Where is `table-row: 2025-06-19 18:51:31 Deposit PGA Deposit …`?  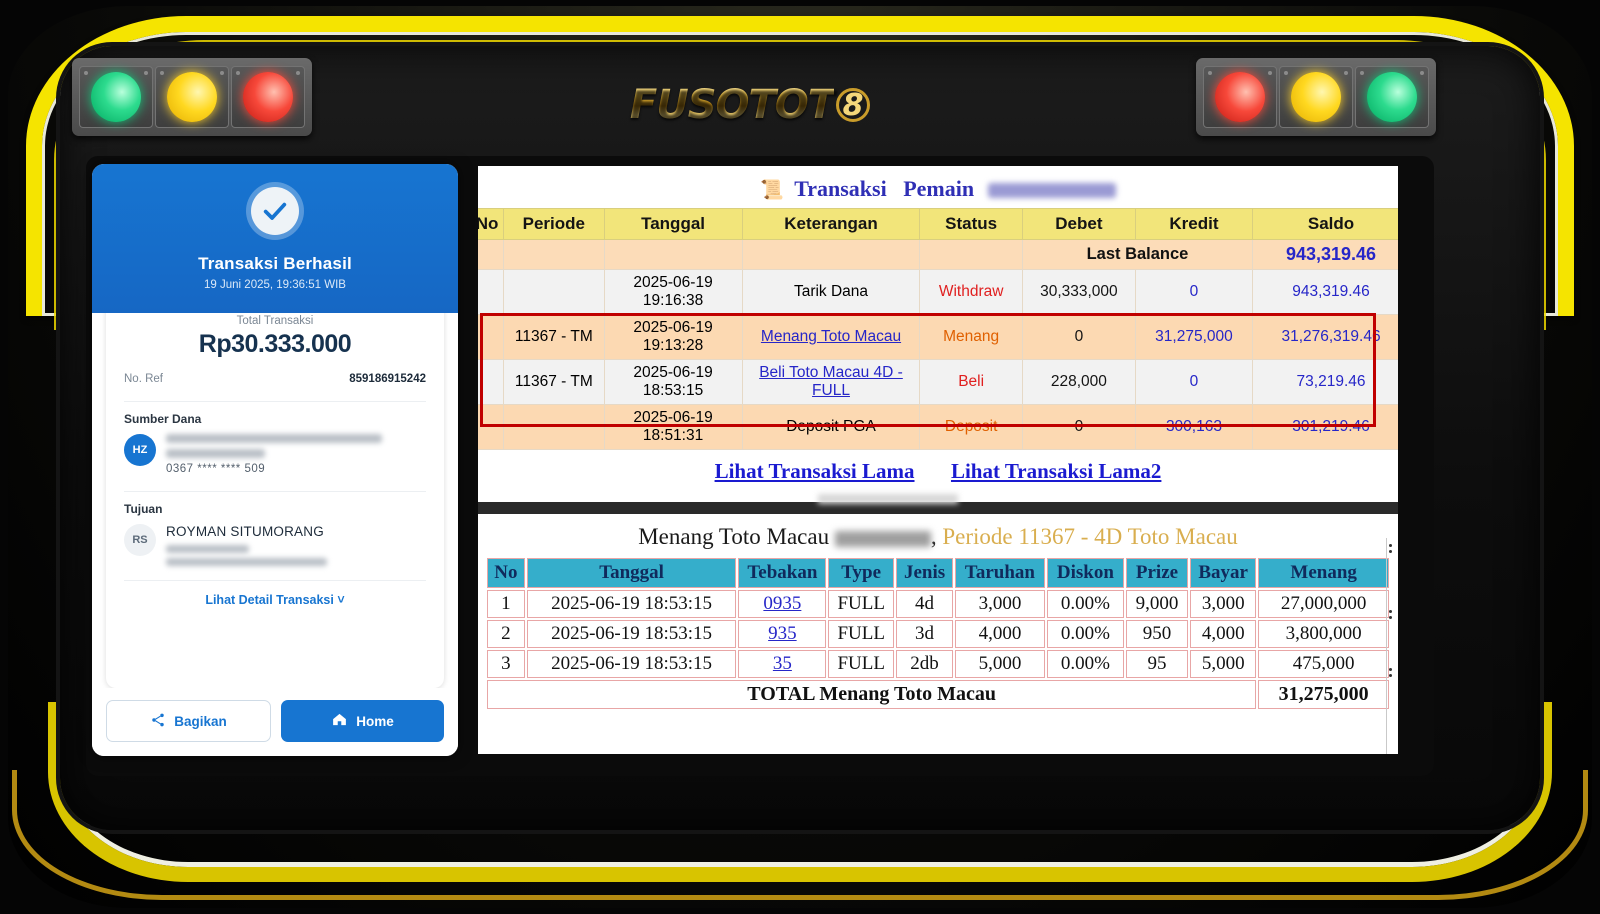
table-row: 2025-06-19 18:51:31 Deposit PGA Deposit … is located at coordinates (938, 427).